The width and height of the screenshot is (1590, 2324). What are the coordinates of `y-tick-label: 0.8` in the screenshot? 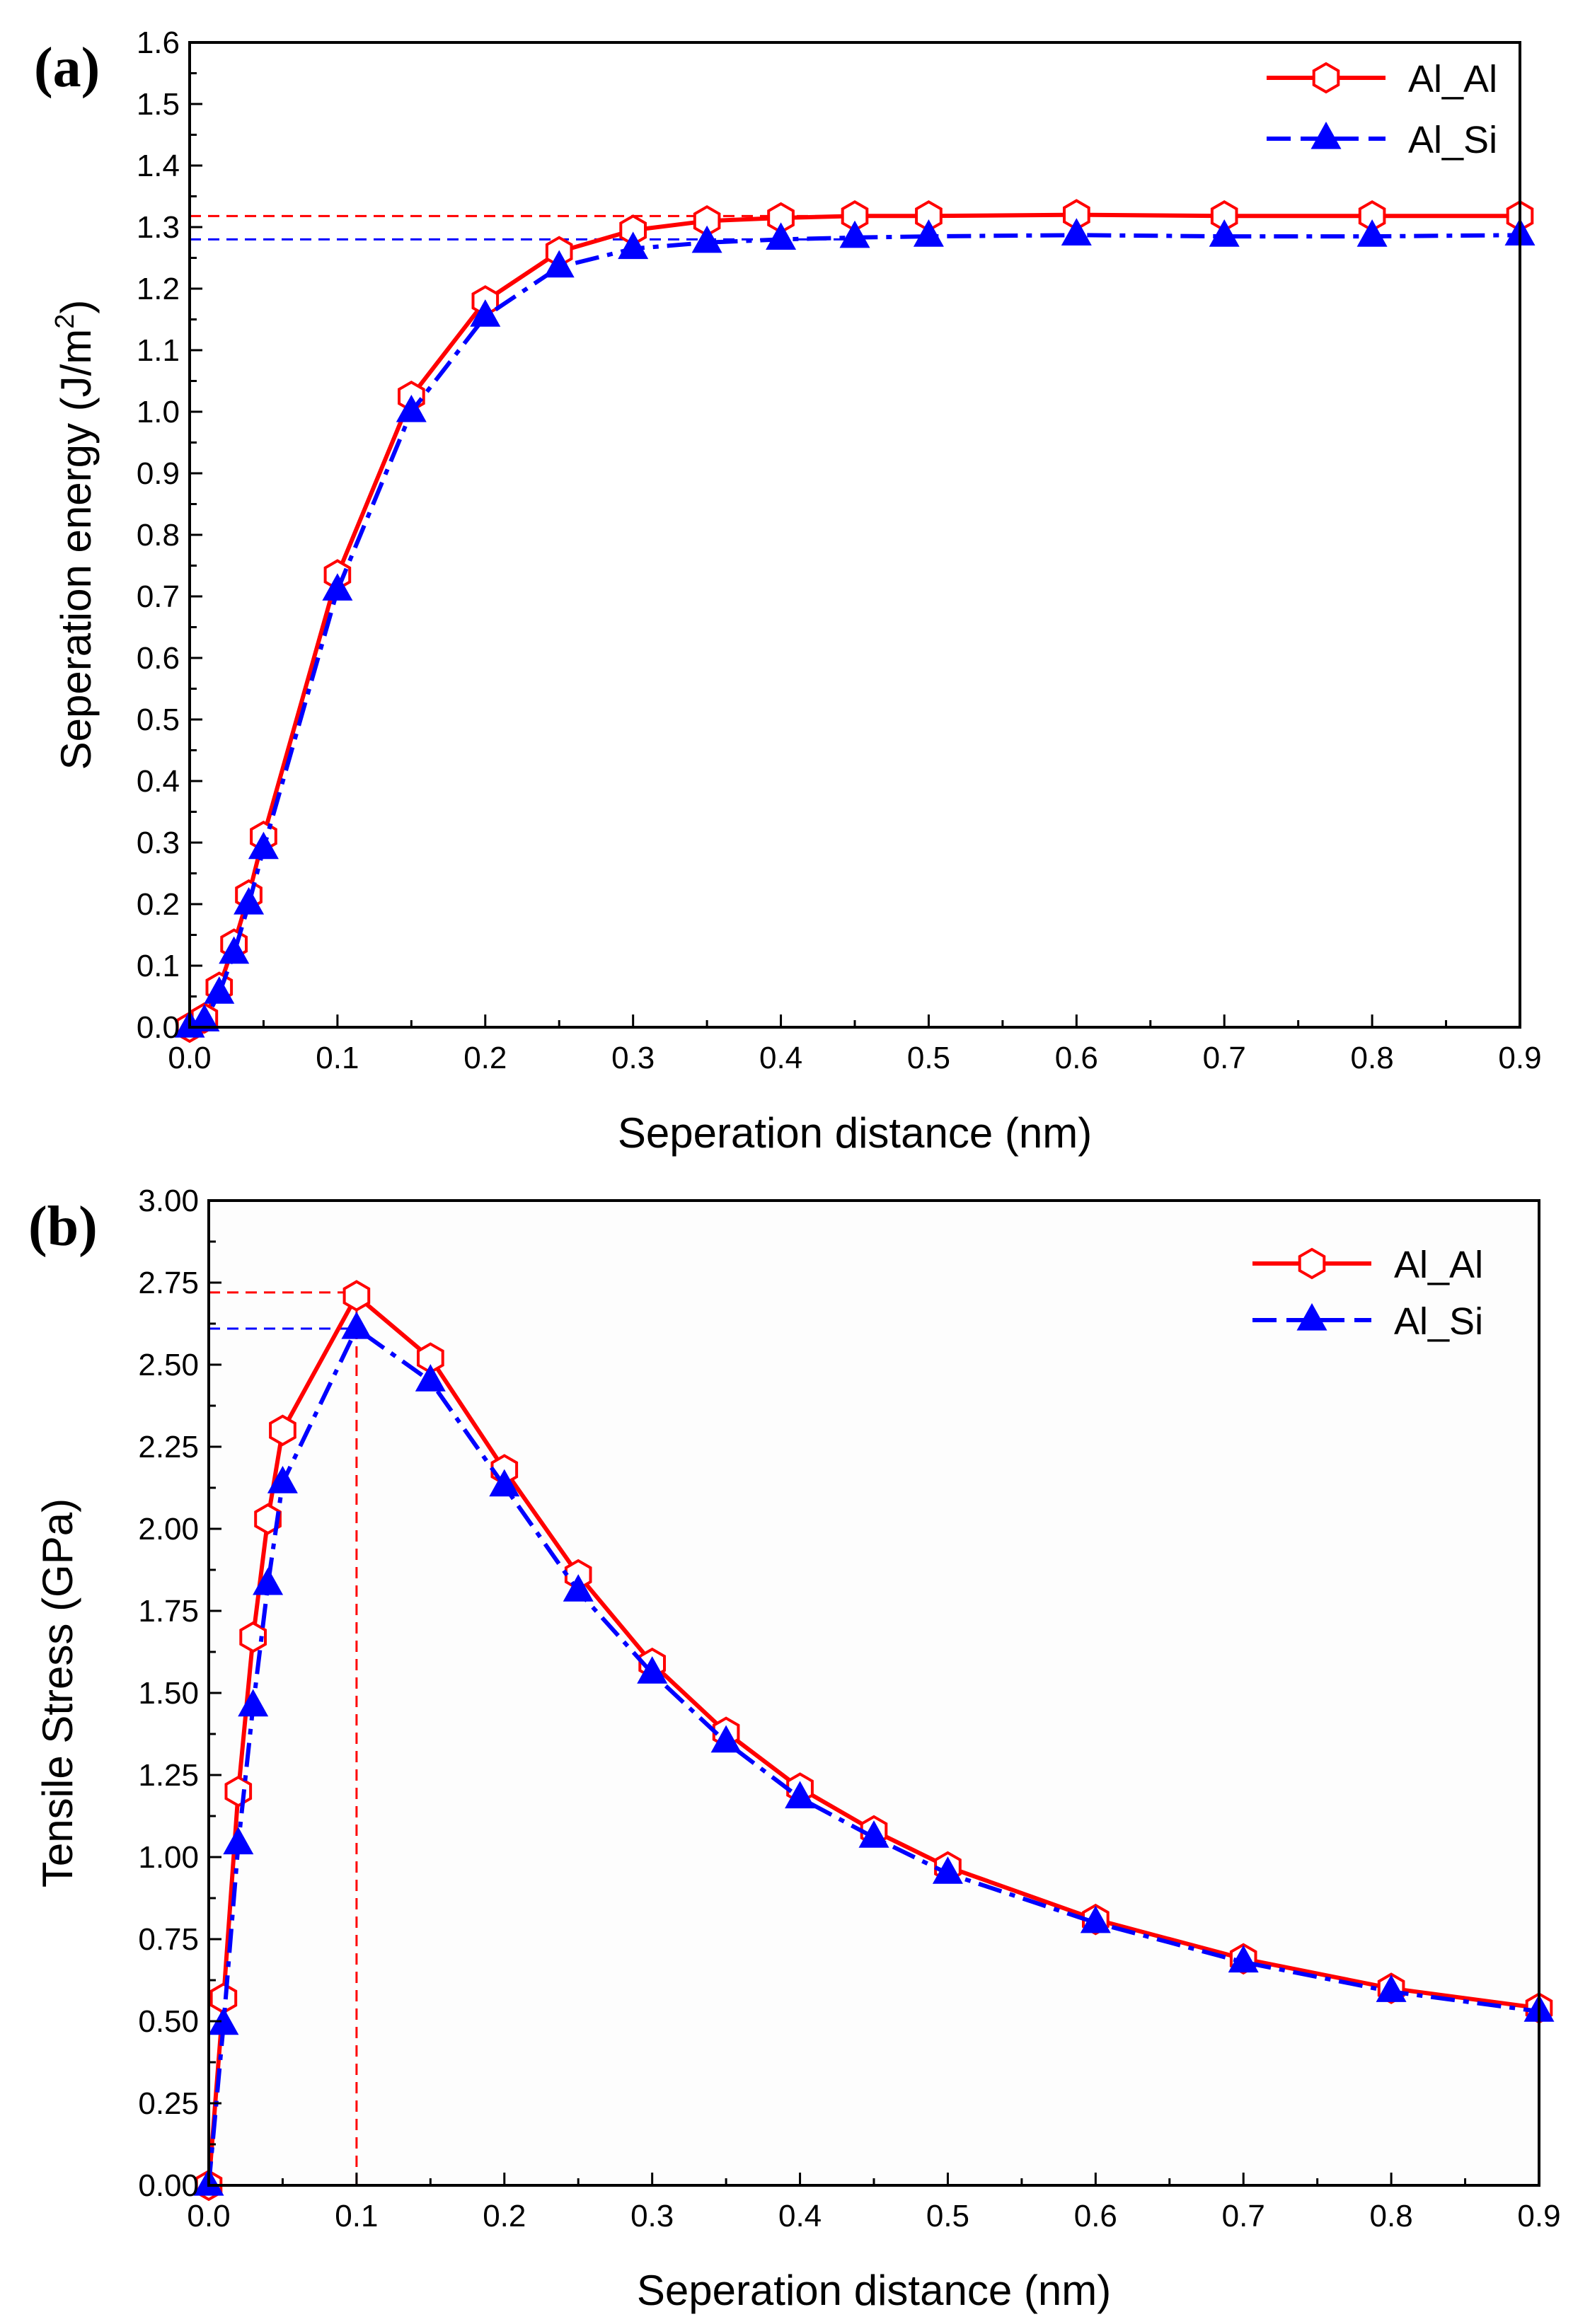 It's located at (158, 535).